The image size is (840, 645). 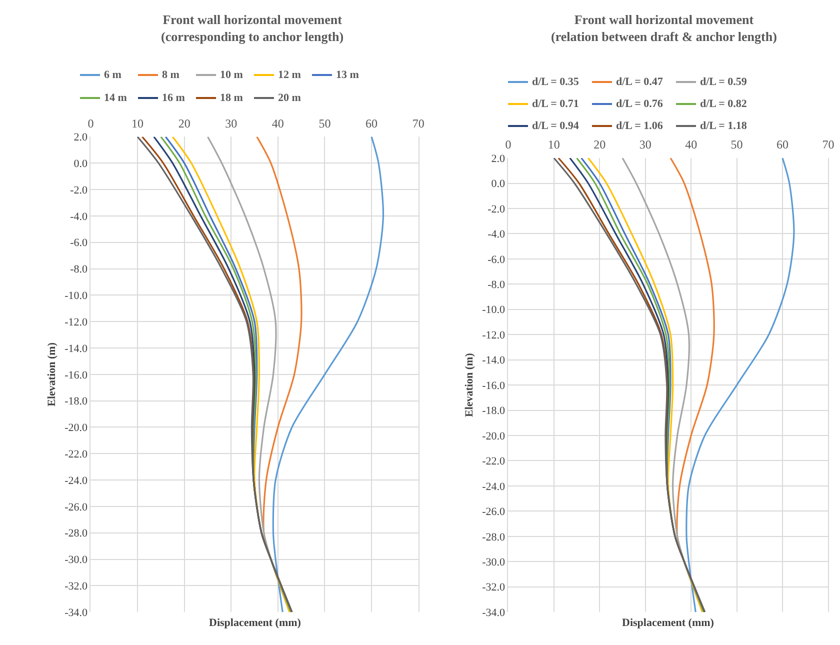 What do you see at coordinates (347, 75) in the screenshot?
I see `legend-label: 13 m` at bounding box center [347, 75].